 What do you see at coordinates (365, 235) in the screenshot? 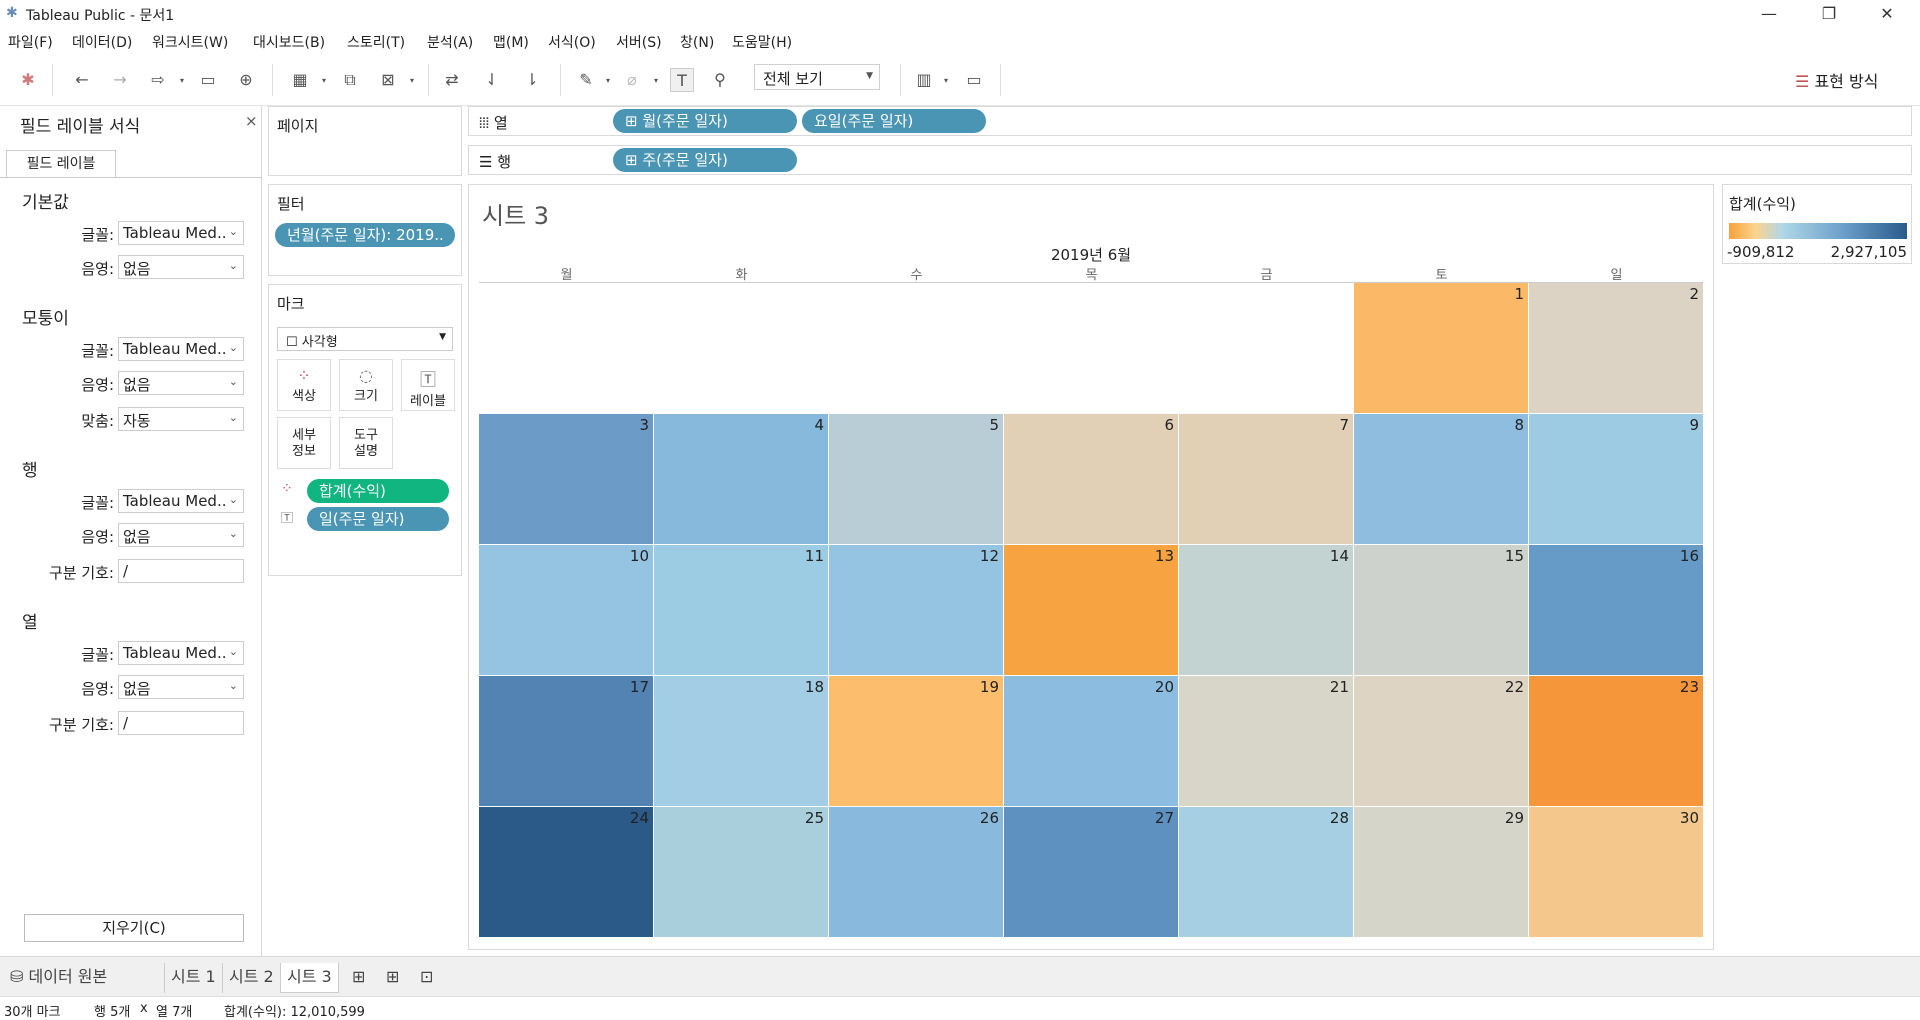
I see `filter-pill: 년월(주문 일자): 2019..` at bounding box center [365, 235].